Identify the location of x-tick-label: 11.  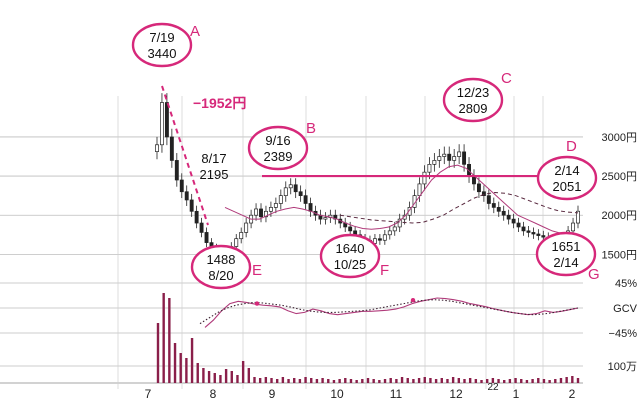
(396, 394).